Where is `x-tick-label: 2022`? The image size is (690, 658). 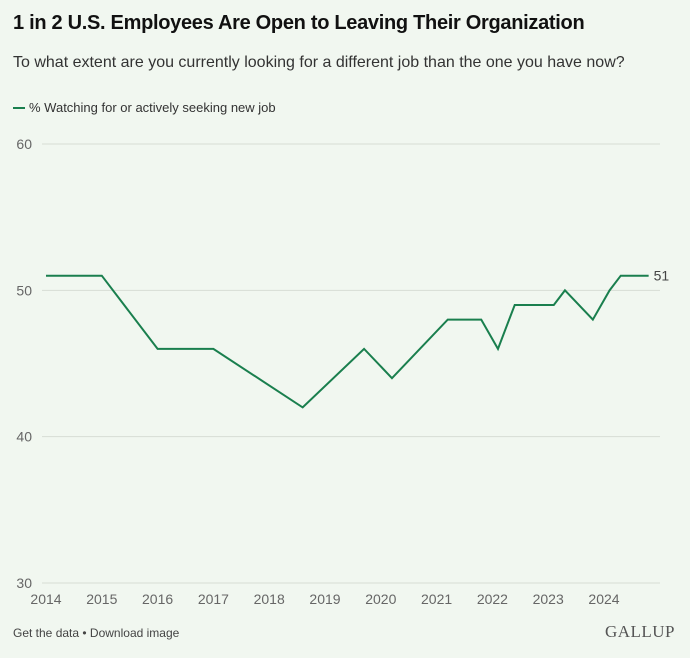 x-tick-label: 2022 is located at coordinates (492, 599).